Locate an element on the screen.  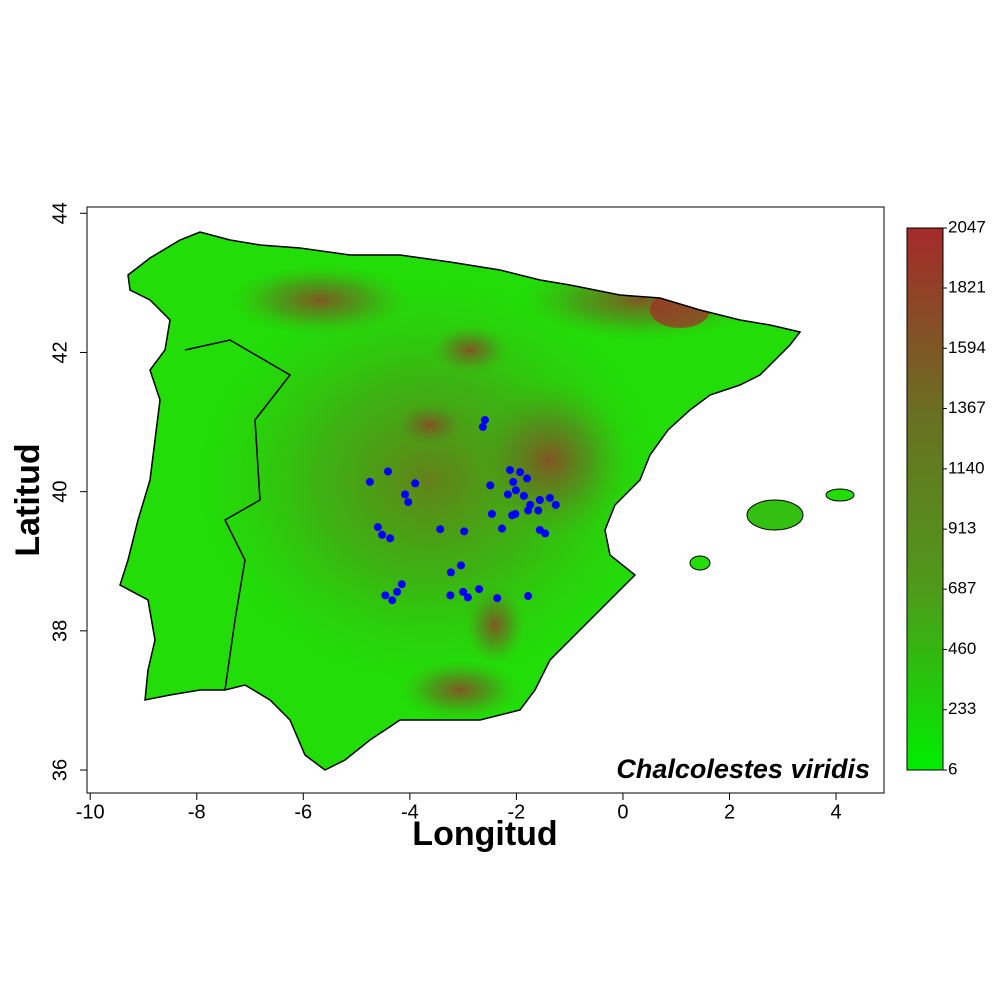
colorbar-tick-label: 687 is located at coordinates (962, 588).